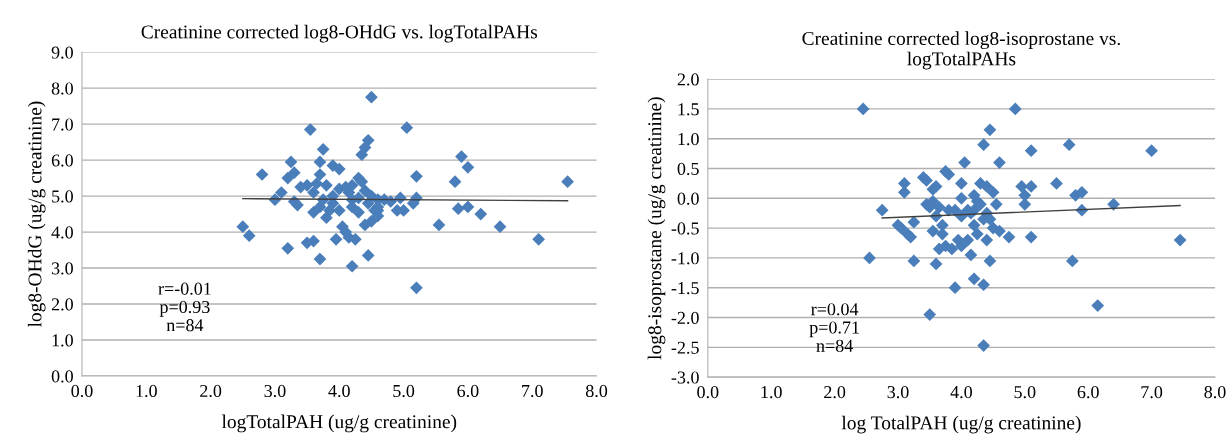 The height and width of the screenshot is (437, 1231). Describe the element at coordinates (961, 50) in the screenshot. I see `chart-title: Creatinine corrected log8-isoprostane vs. logTotalPAHs` at that location.